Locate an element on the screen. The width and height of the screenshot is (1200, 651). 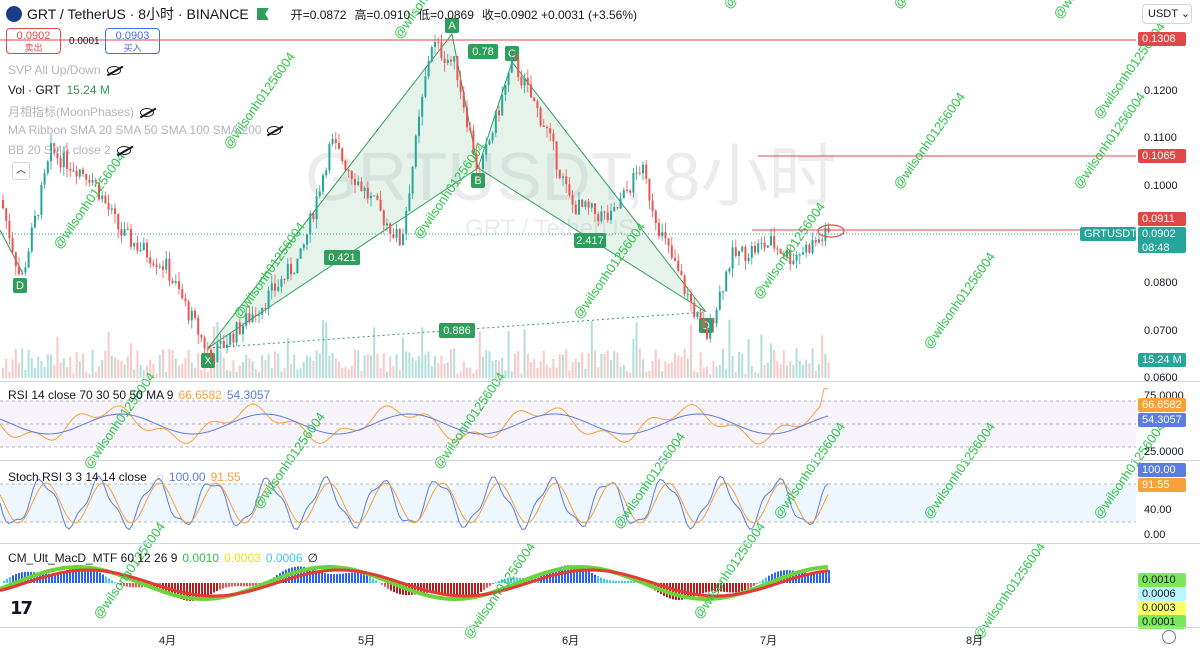
collapse-indicators-button: ︿ is located at coordinates (21, 171).